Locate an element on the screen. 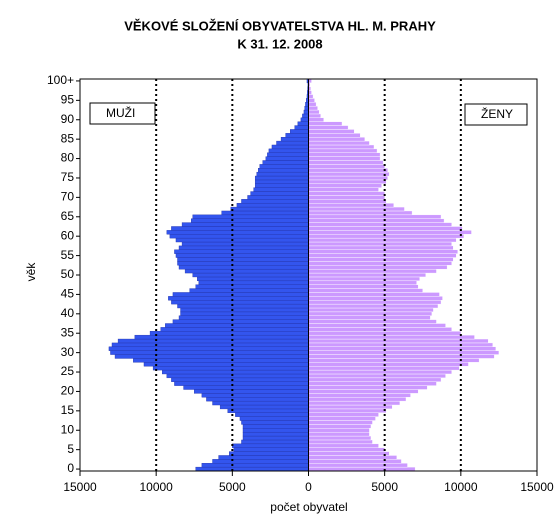 This screenshot has width=560, height=524. chart-title: VĚKOVÉ SLOŽENÍ OBYVATELSTVA HL. M. PRAHY is located at coordinates (280, 25).